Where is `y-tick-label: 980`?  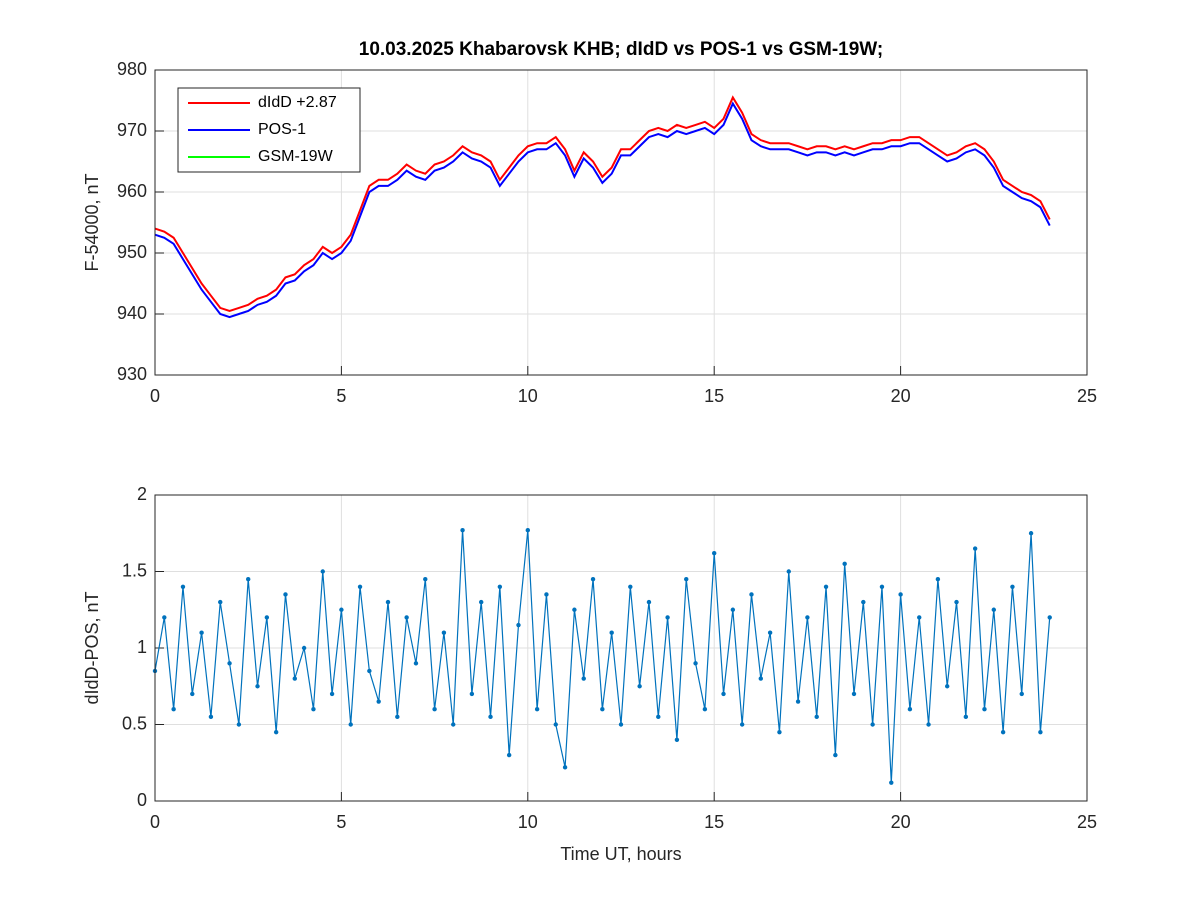 y-tick-label: 980 is located at coordinates (132, 69).